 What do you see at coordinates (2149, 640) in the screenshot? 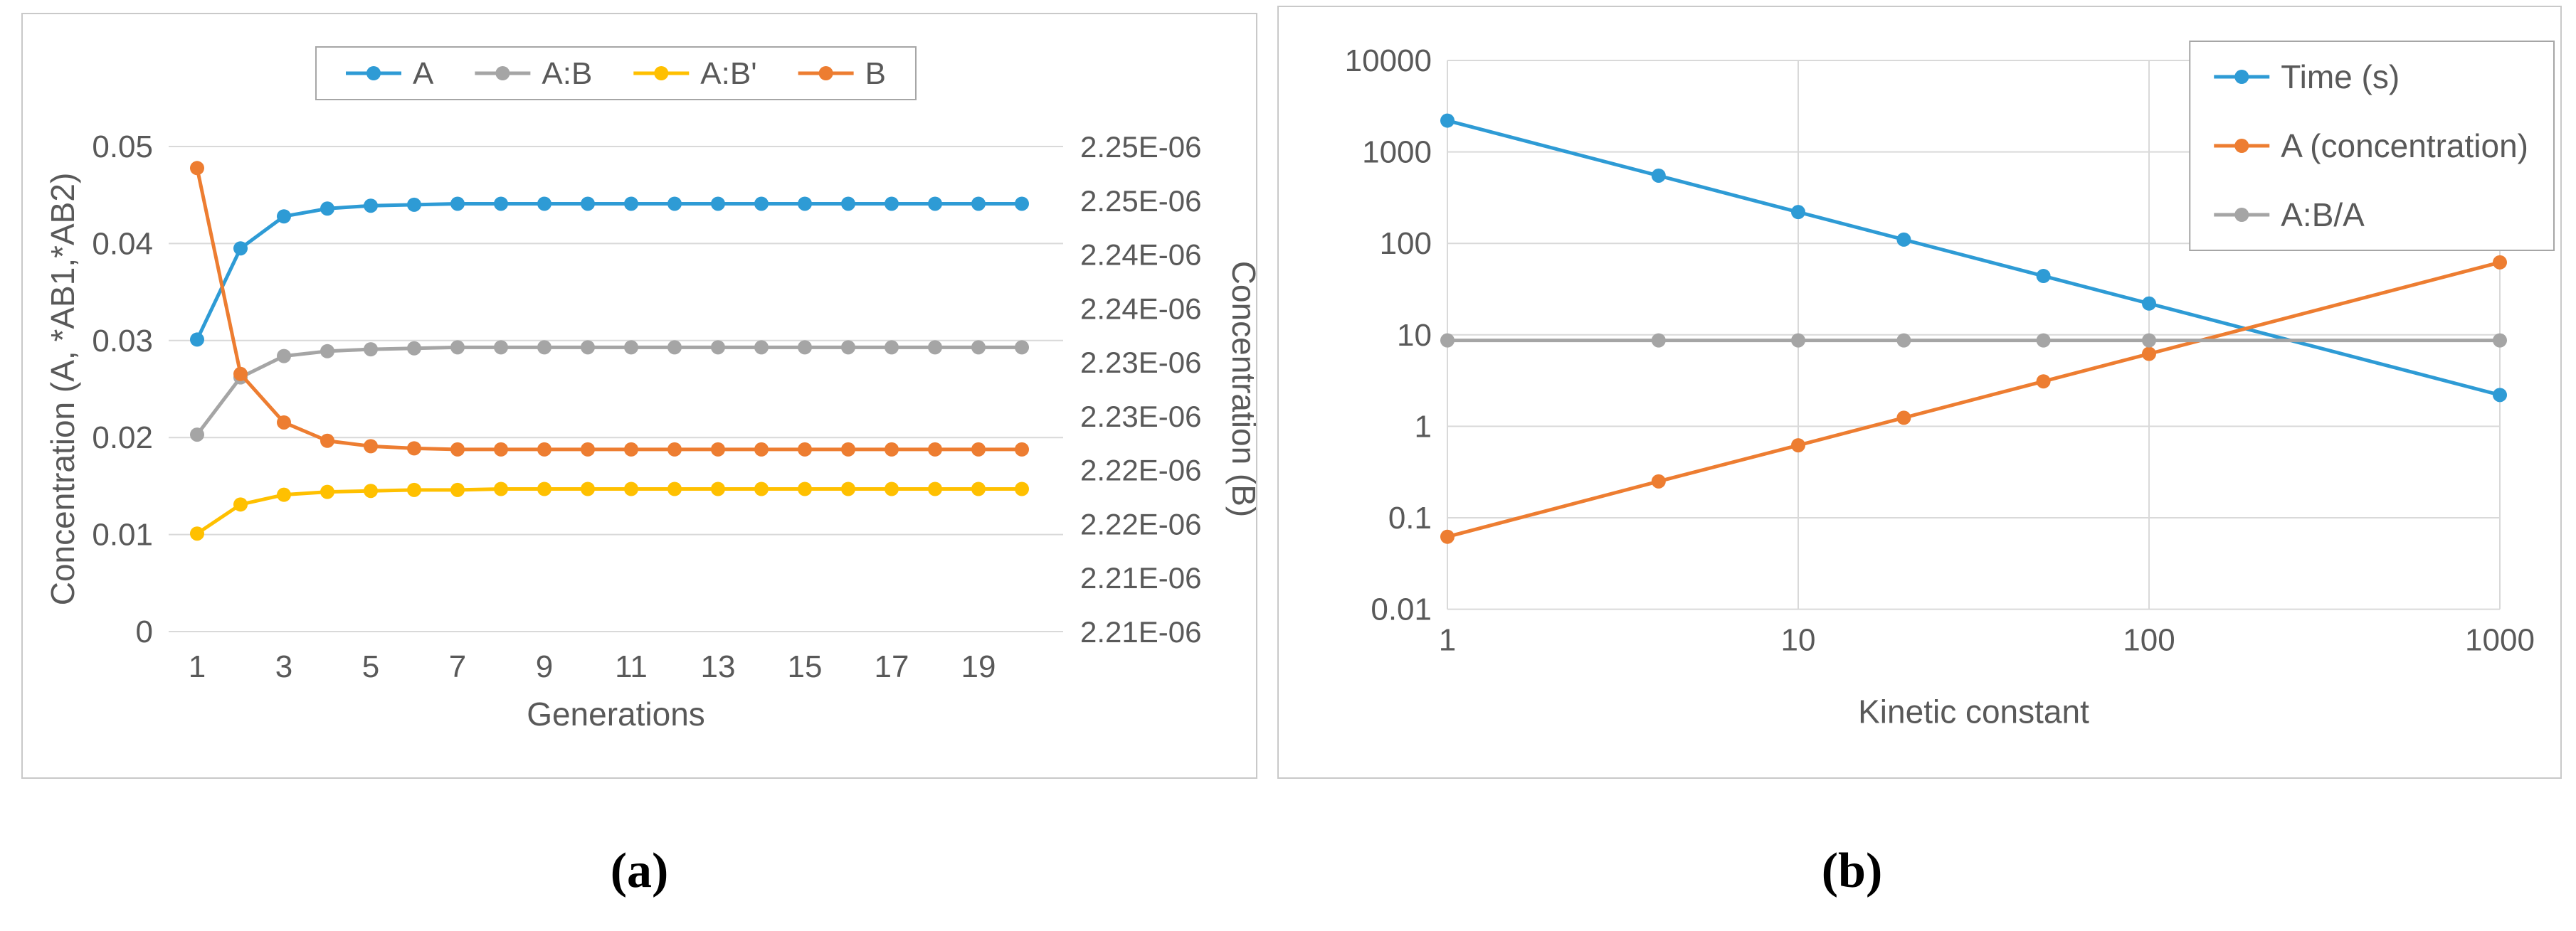
I see `x-tick: 100` at bounding box center [2149, 640].